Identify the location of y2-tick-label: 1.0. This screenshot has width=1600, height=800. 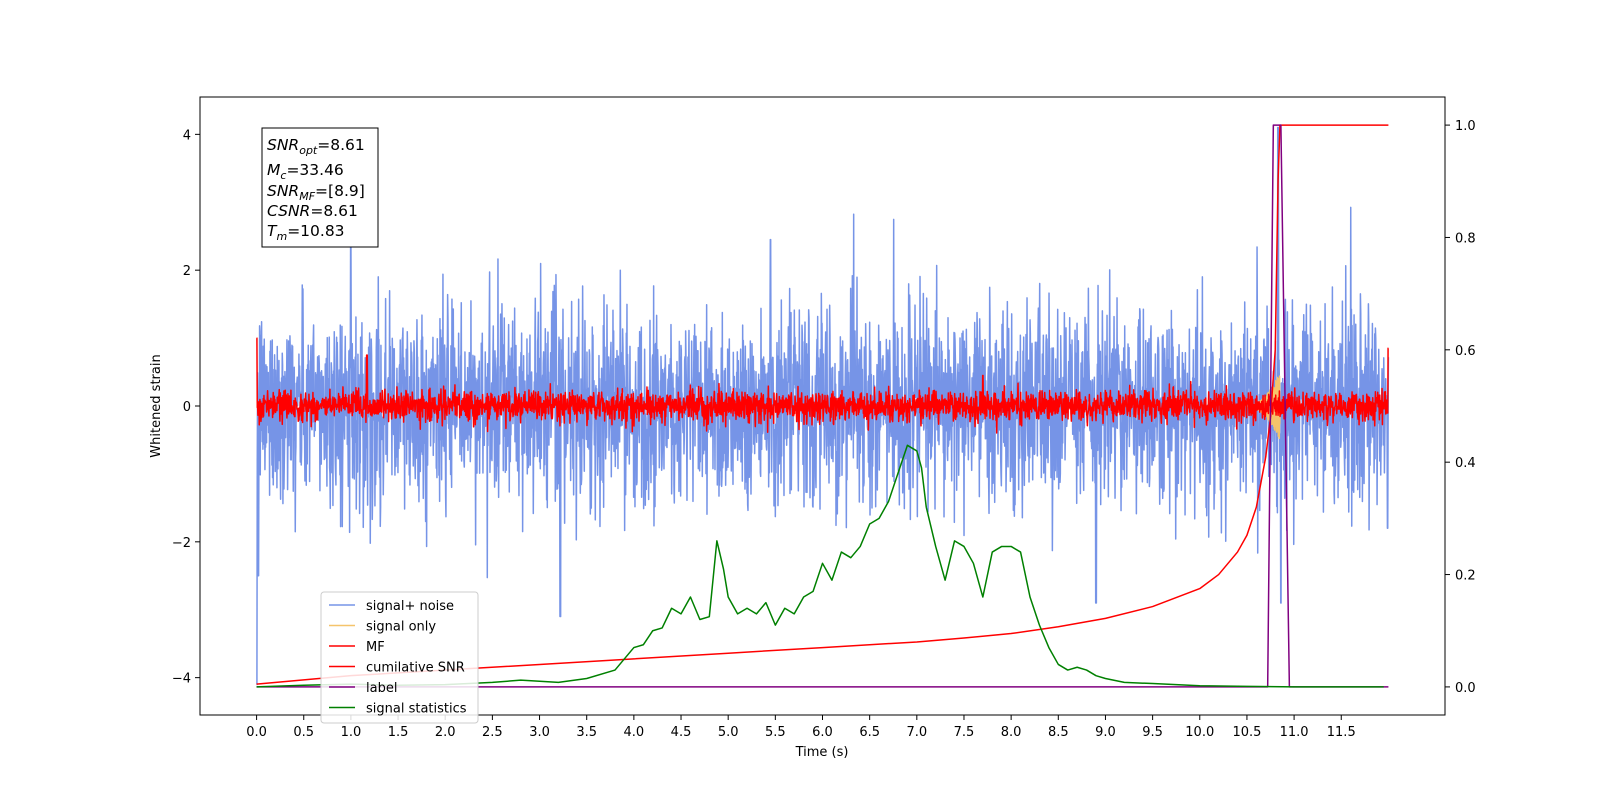
(1465, 126).